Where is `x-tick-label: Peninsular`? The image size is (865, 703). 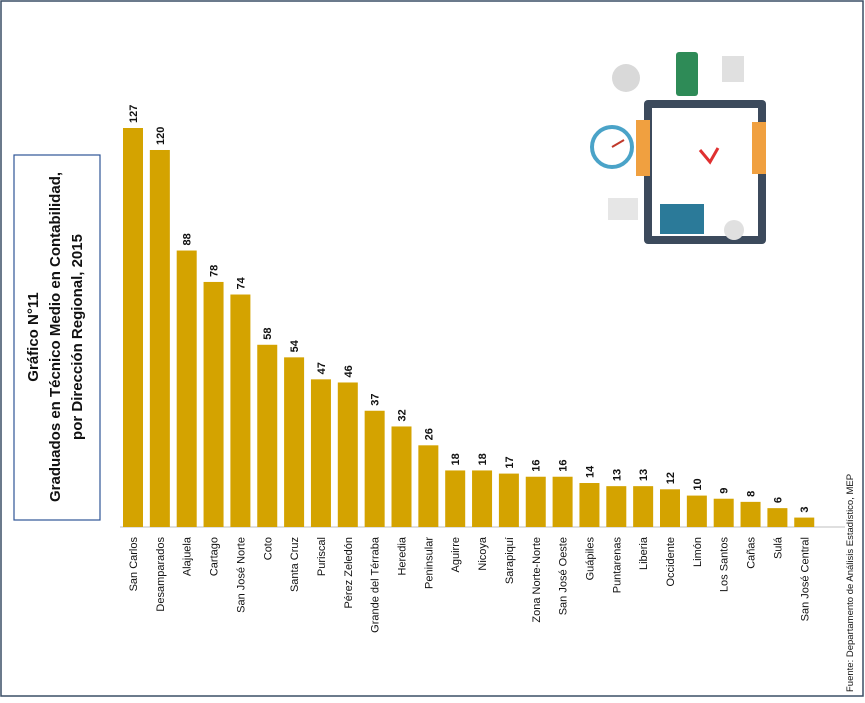 x-tick-label: Peninsular is located at coordinates (429, 563).